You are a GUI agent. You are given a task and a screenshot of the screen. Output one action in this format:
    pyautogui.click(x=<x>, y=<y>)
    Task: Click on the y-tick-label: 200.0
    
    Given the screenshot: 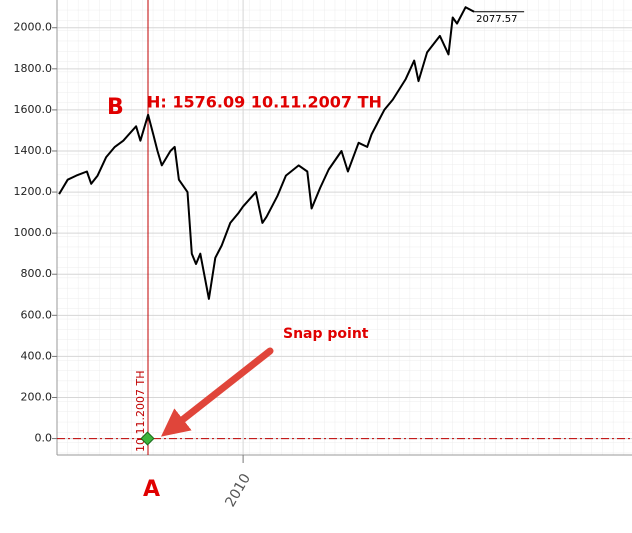 What is the action you would take?
    pyautogui.click(x=37, y=396)
    